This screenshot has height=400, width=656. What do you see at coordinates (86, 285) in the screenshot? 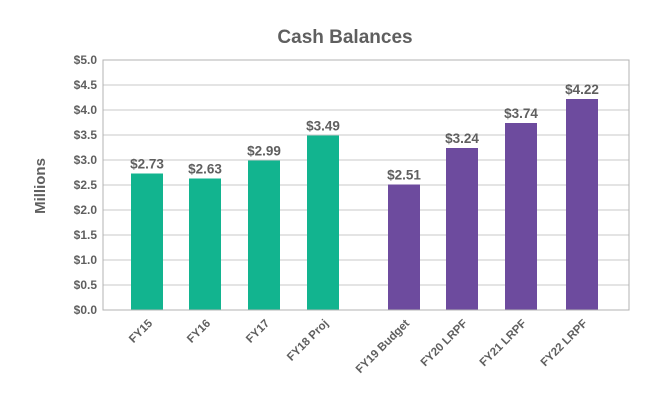
I see `y-tick-label: $0.5` at bounding box center [86, 285].